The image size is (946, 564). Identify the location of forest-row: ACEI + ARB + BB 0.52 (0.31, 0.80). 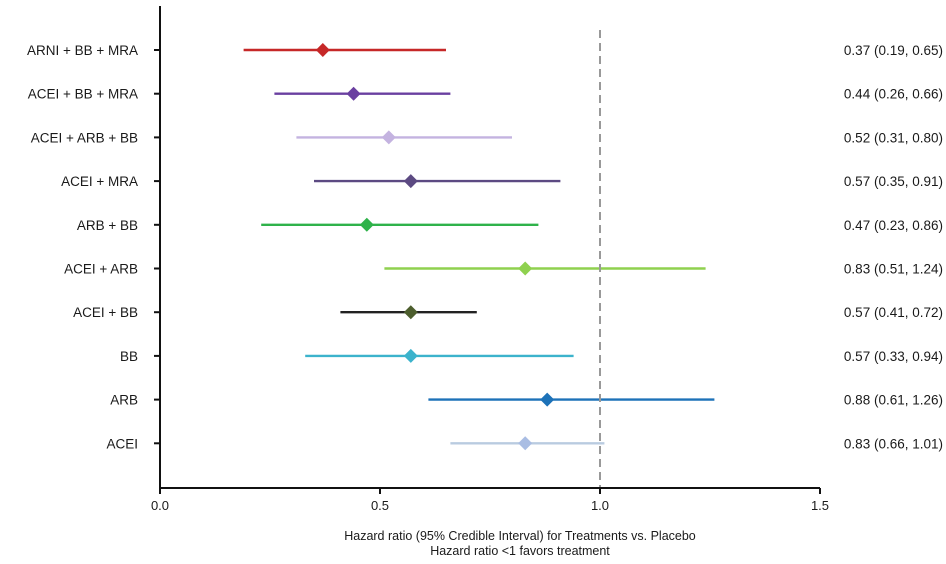
(487, 137).